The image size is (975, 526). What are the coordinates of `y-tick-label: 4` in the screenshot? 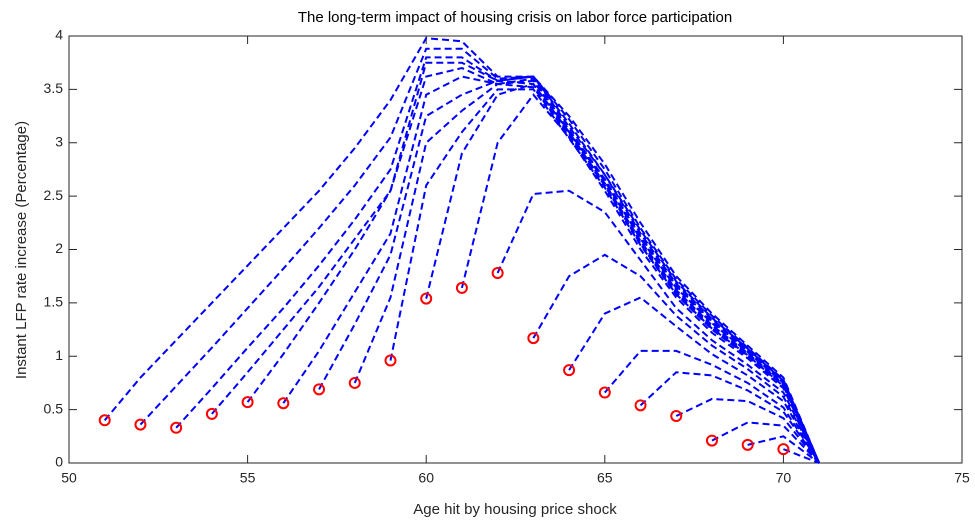 It's located at (59, 35).